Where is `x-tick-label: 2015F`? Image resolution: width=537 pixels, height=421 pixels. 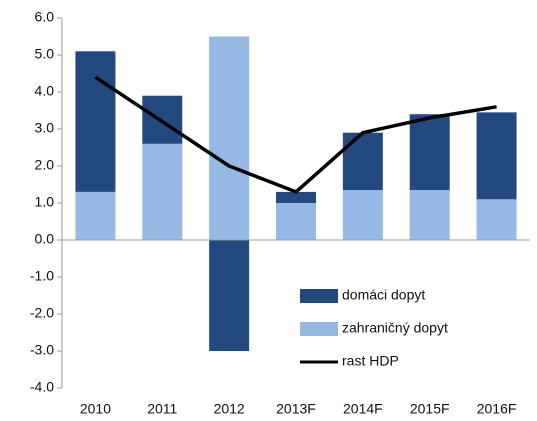
x-tick-label: 2015F is located at coordinates (430, 409).